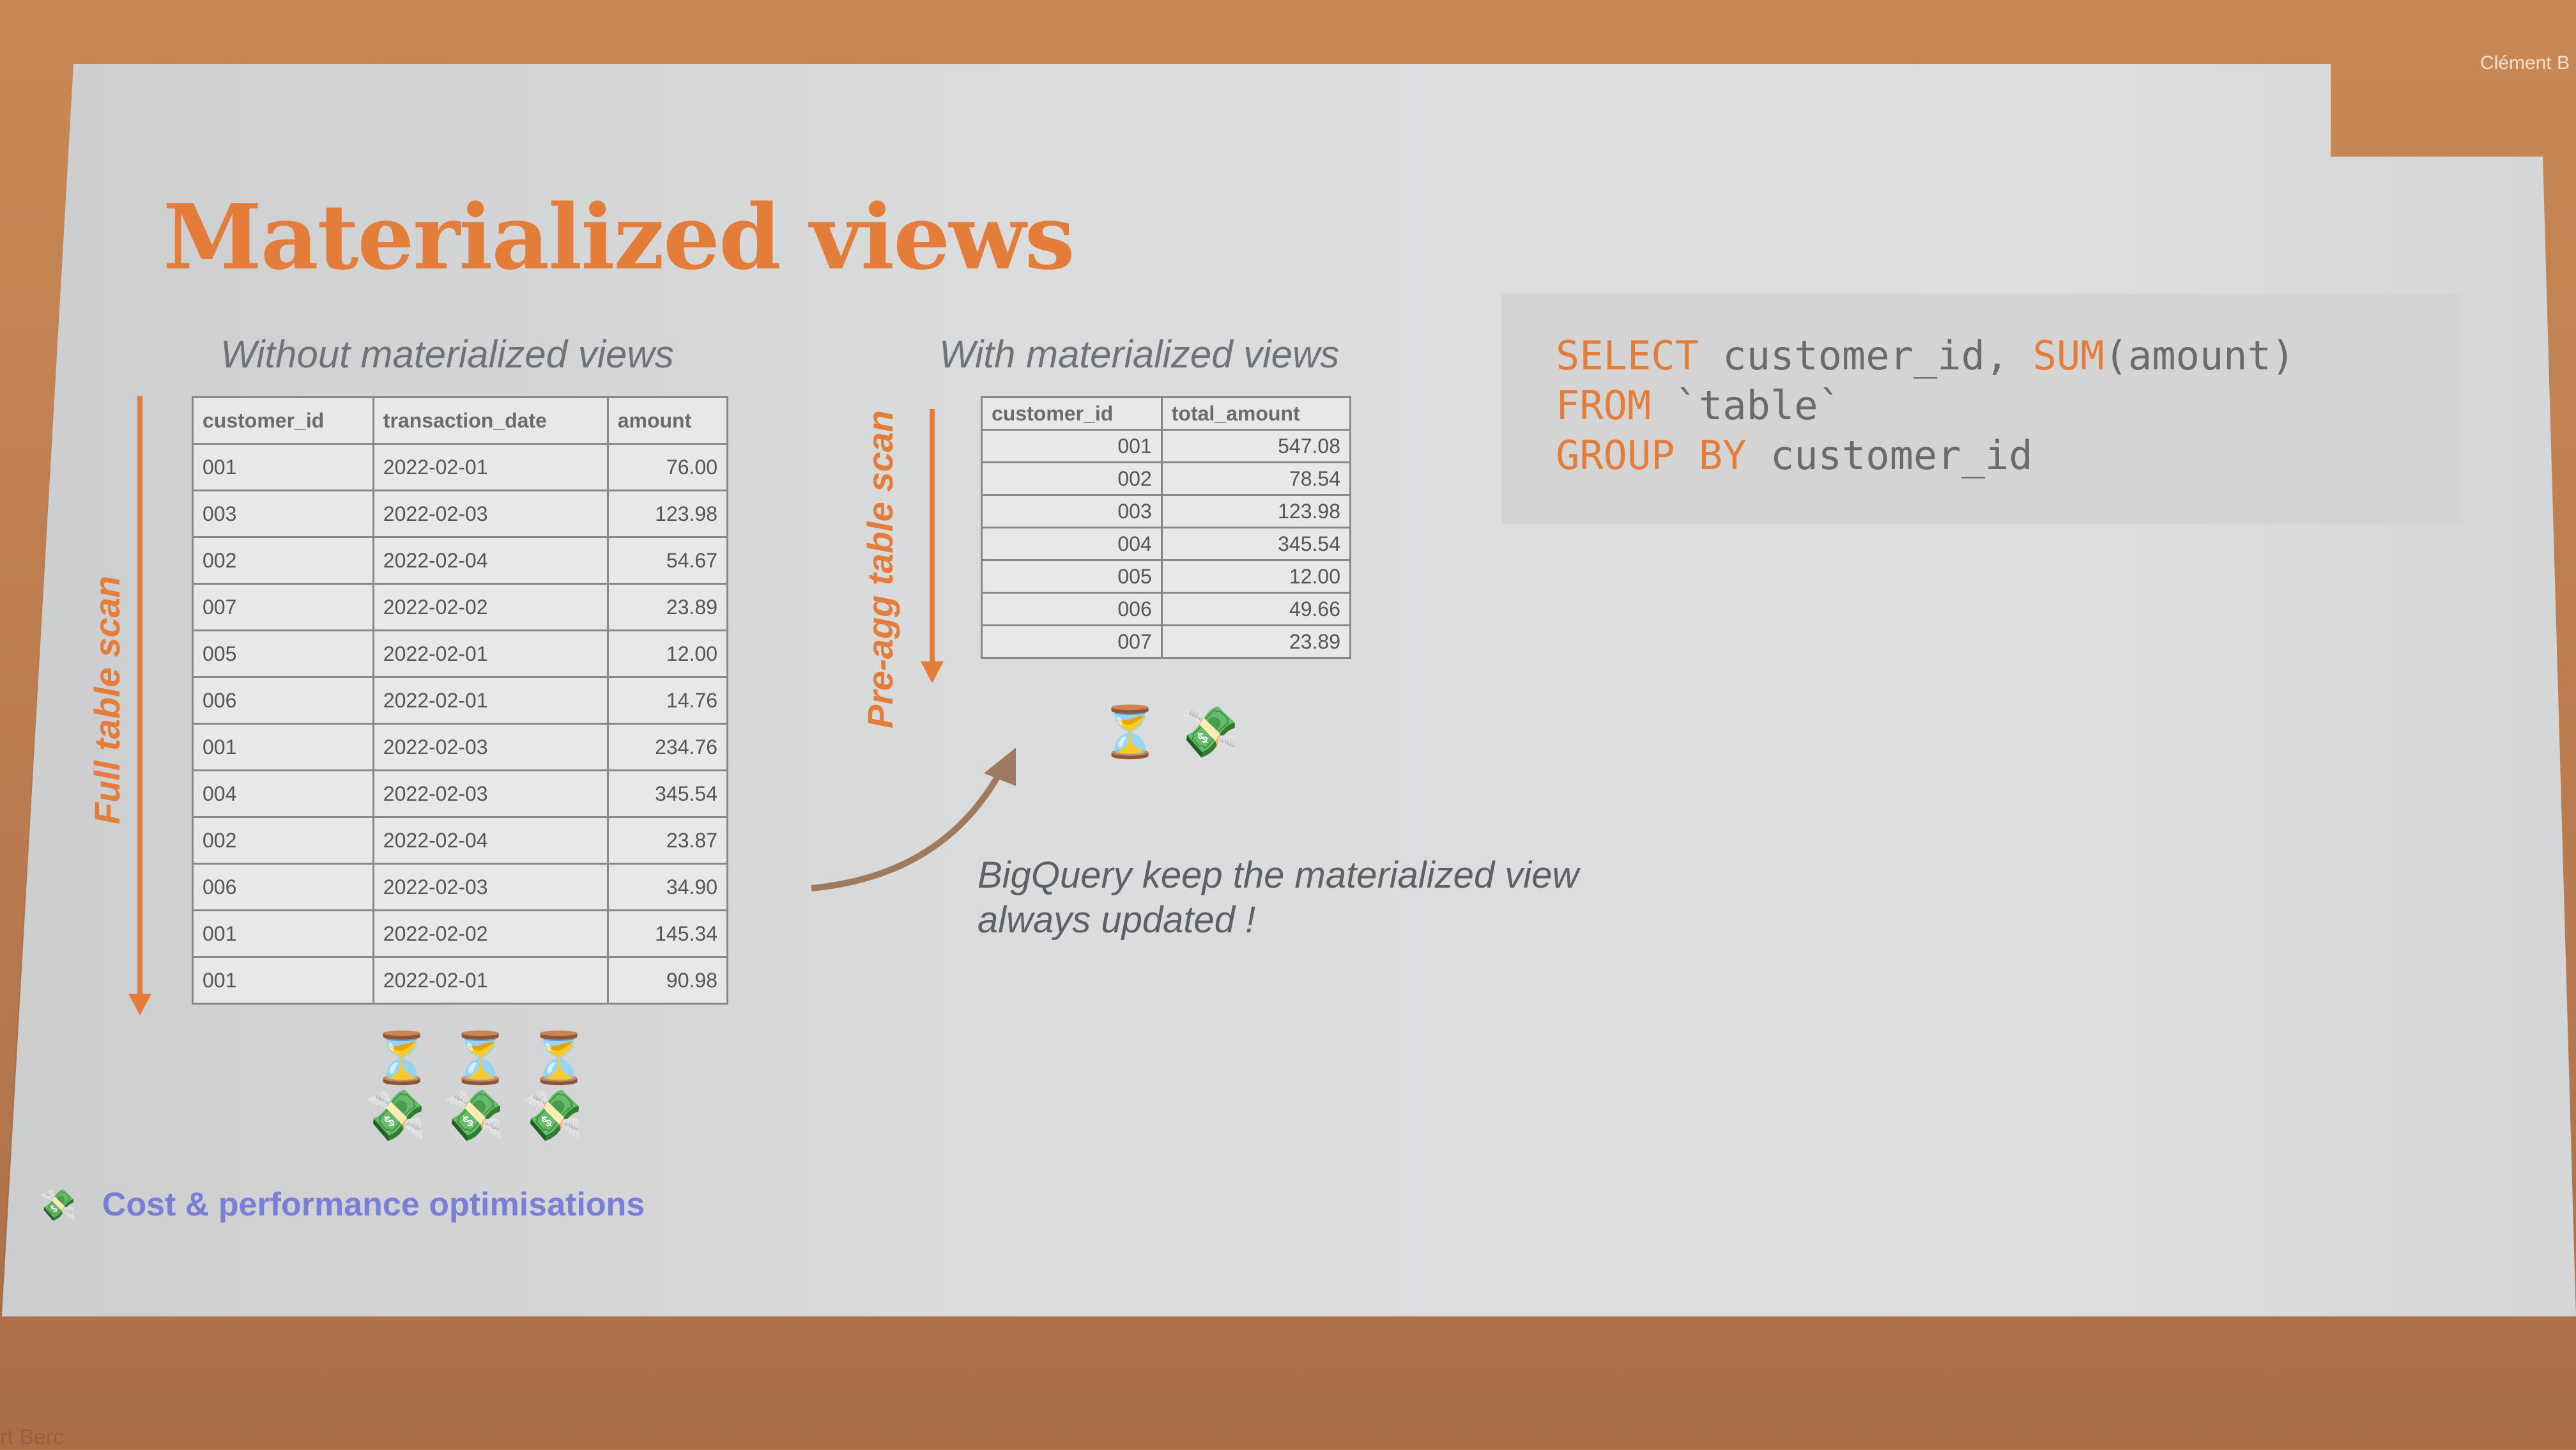 This screenshot has height=1450, width=2576. What do you see at coordinates (1980, 409) in the screenshot?
I see `sql-code-box` at bounding box center [1980, 409].